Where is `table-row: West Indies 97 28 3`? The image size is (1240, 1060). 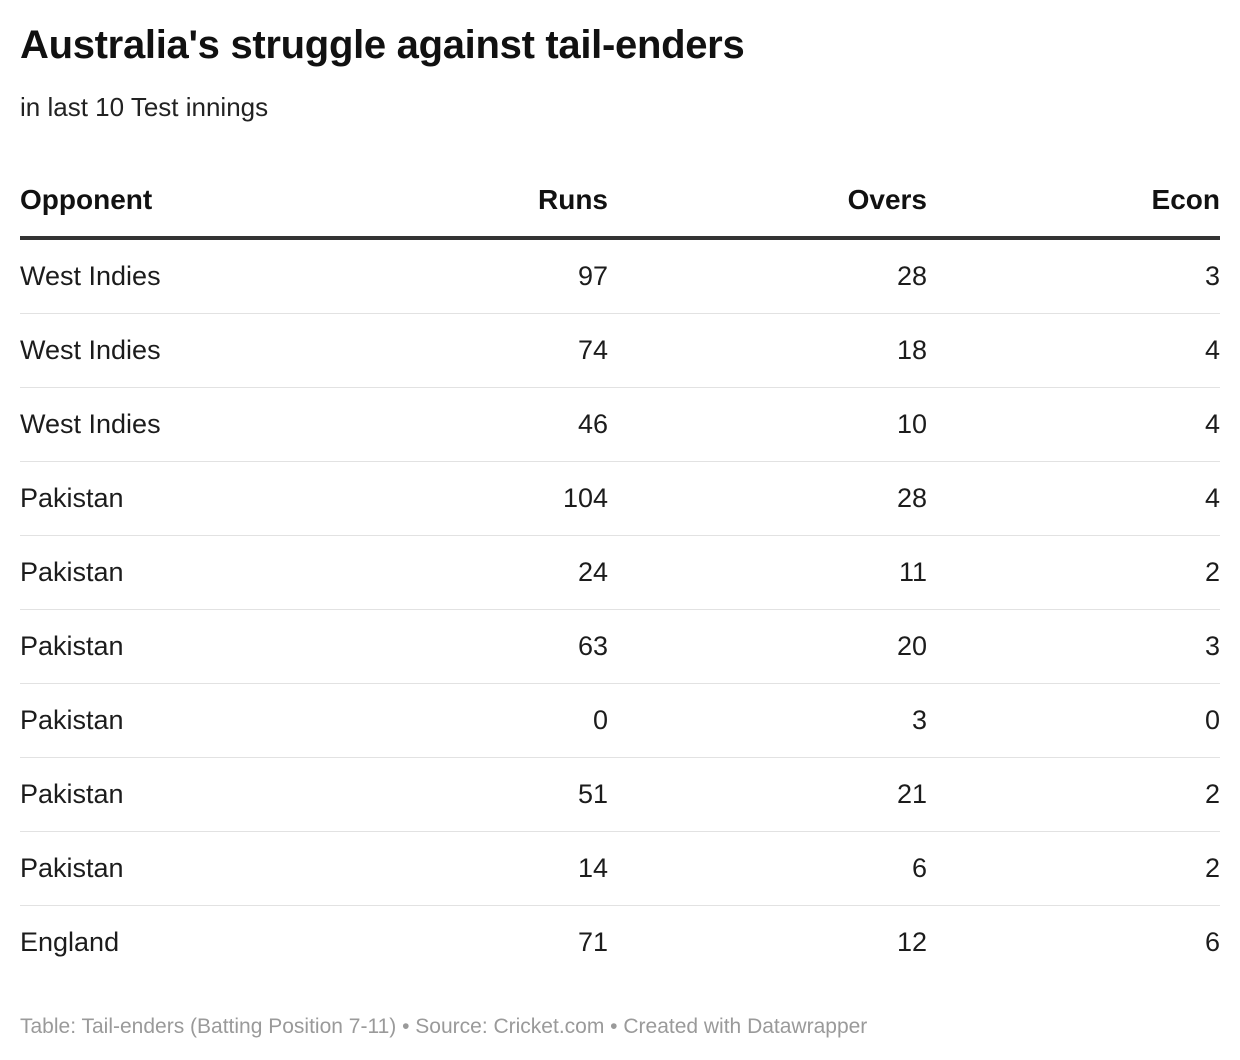 table-row: West Indies 97 28 3 is located at coordinates (620, 276).